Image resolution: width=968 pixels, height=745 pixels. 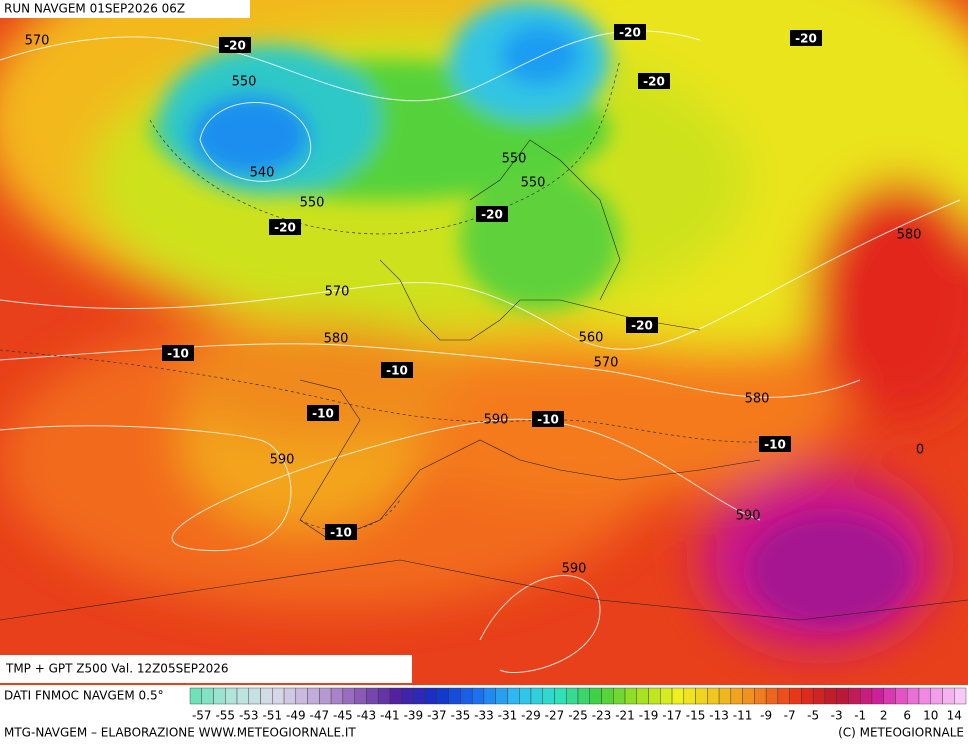 What do you see at coordinates (696, 716) in the screenshot?
I see `colorbar-tick-label: -15` at bounding box center [696, 716].